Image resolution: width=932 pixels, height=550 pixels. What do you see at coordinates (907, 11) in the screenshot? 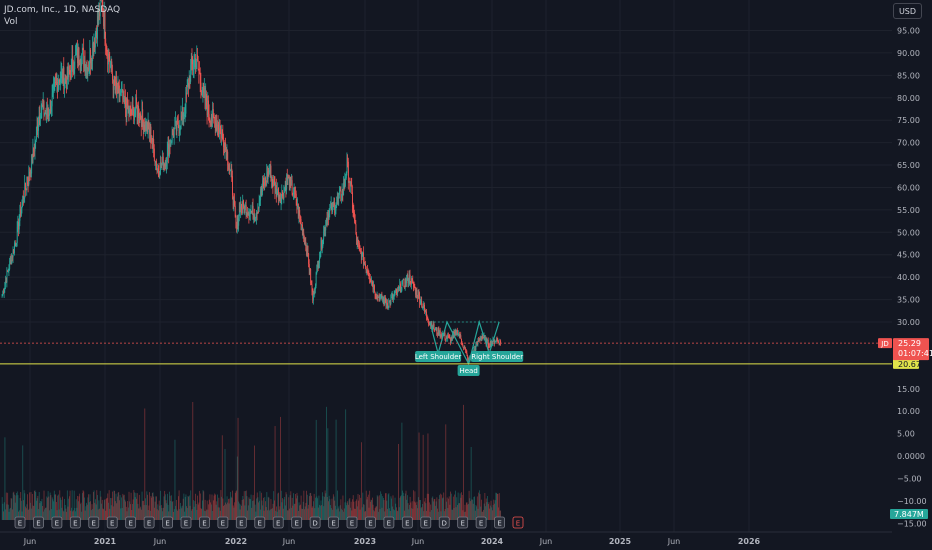
I see `currency-button: USD` at bounding box center [907, 11].